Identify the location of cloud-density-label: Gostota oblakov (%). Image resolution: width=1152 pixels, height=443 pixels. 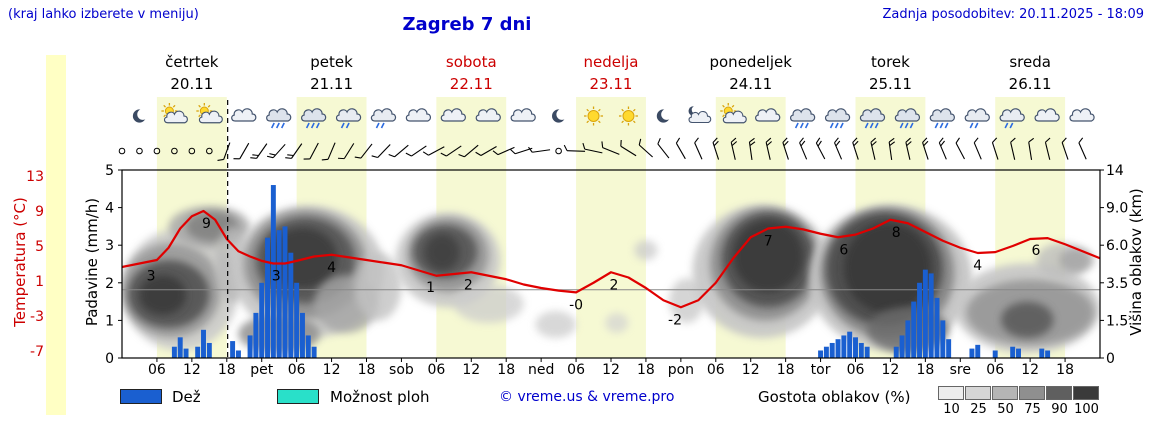
(834, 397).